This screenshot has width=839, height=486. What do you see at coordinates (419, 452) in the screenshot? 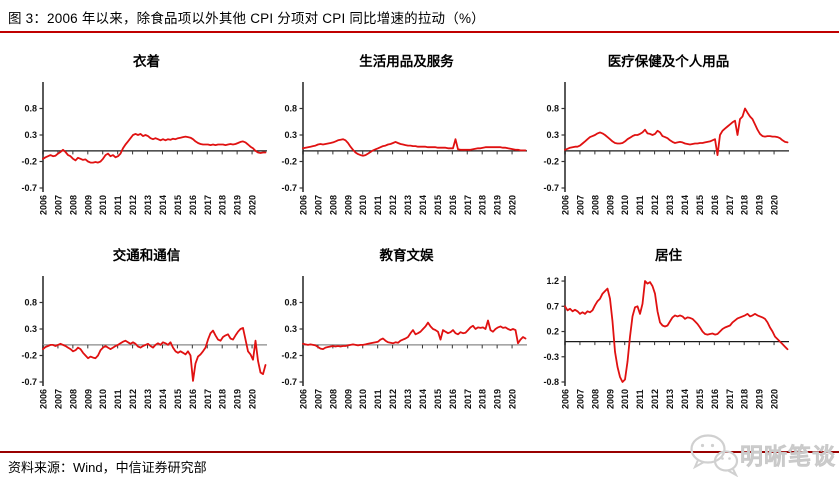
I see `footer-rule` at bounding box center [419, 452].